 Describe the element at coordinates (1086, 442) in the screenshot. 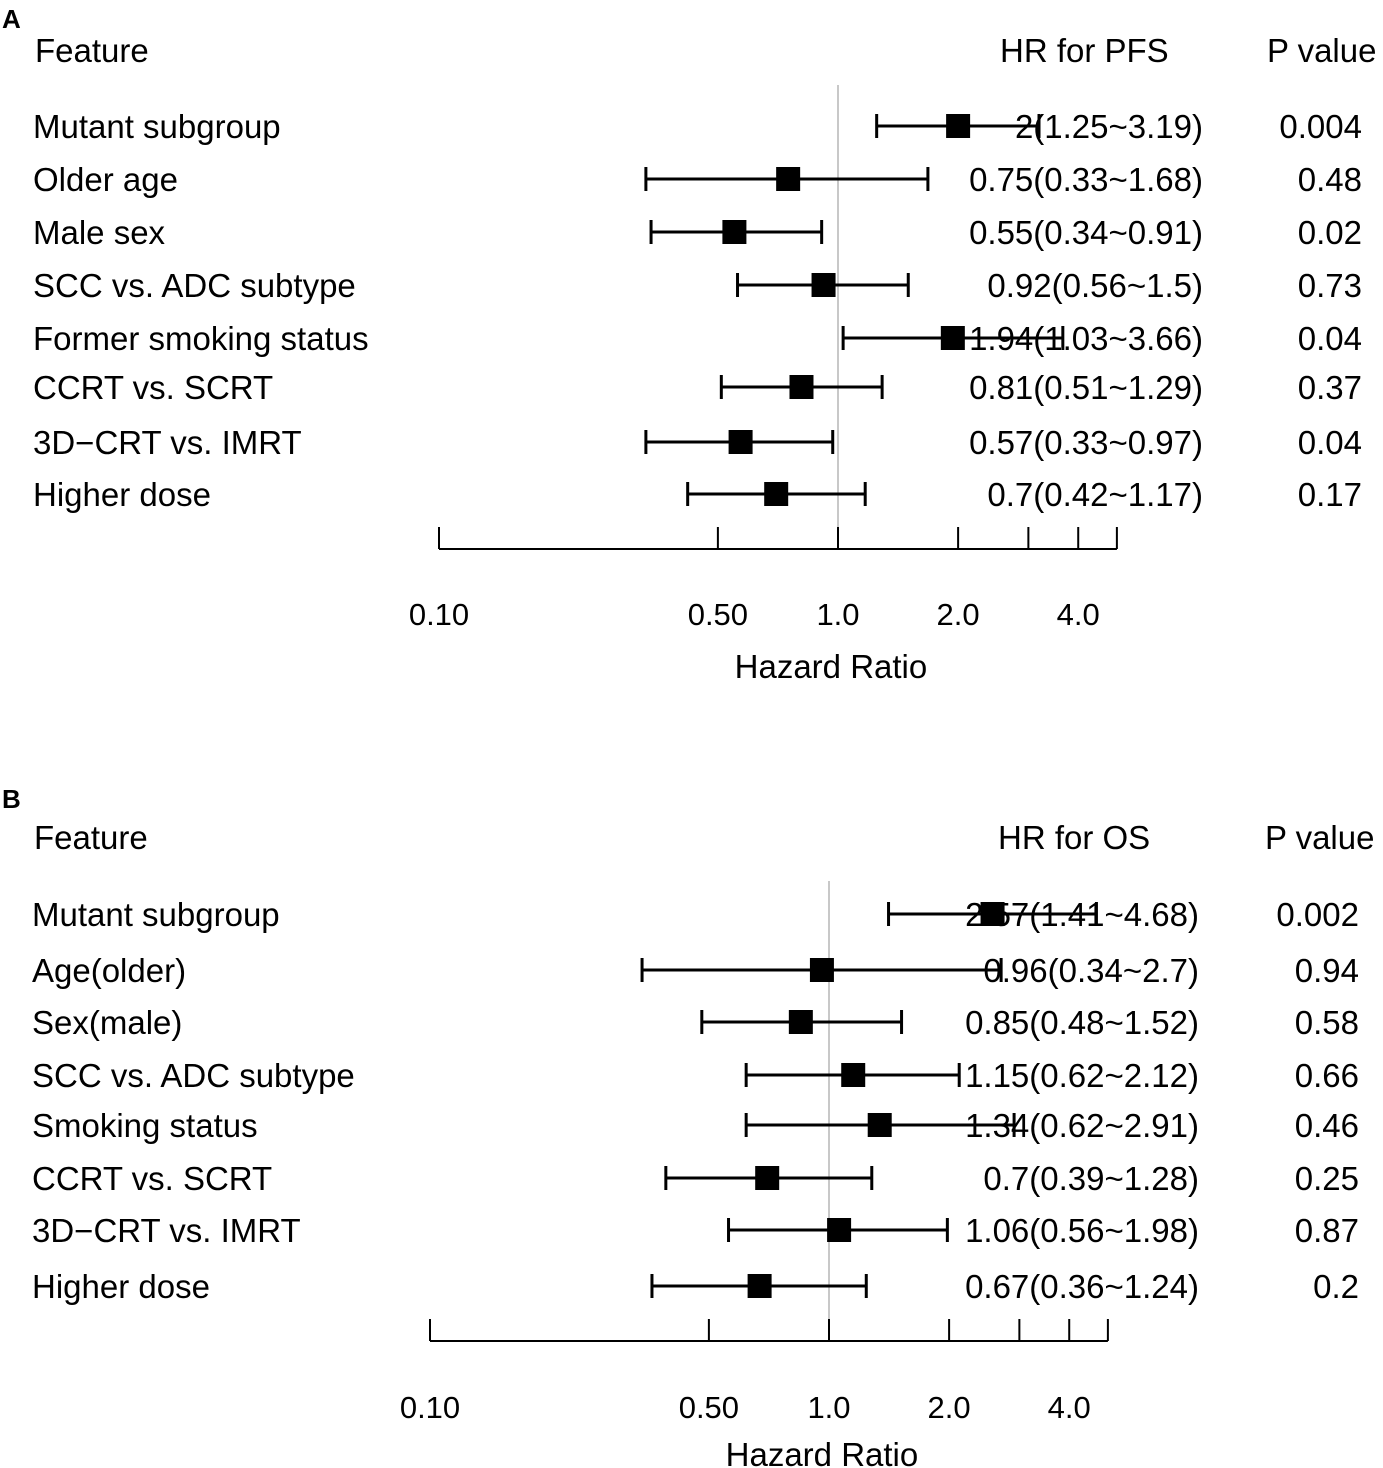

I see `hr-ci-value: 0.57(0.33~0.97)` at that location.